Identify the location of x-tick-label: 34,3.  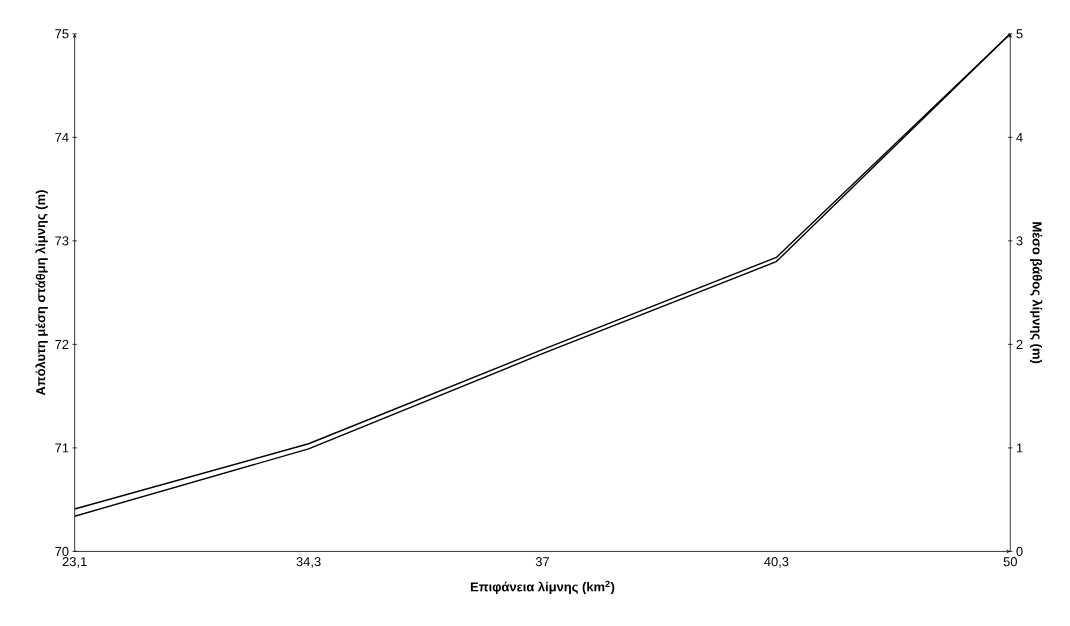
(308, 562).